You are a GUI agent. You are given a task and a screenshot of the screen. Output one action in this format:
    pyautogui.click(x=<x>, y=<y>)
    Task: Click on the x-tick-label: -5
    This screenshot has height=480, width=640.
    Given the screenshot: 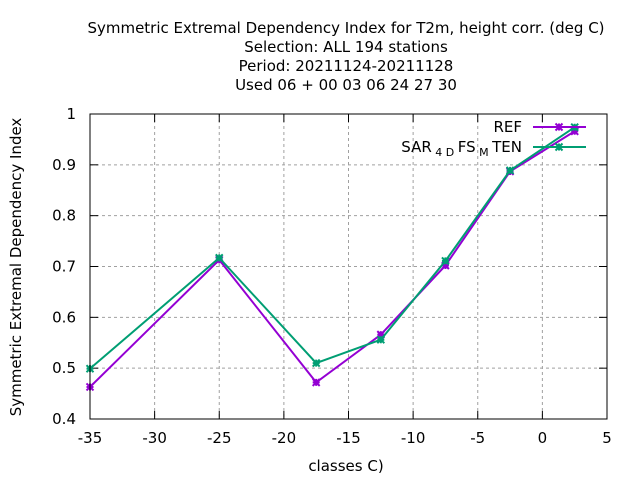 What is the action you would take?
    pyautogui.click(x=477, y=438)
    